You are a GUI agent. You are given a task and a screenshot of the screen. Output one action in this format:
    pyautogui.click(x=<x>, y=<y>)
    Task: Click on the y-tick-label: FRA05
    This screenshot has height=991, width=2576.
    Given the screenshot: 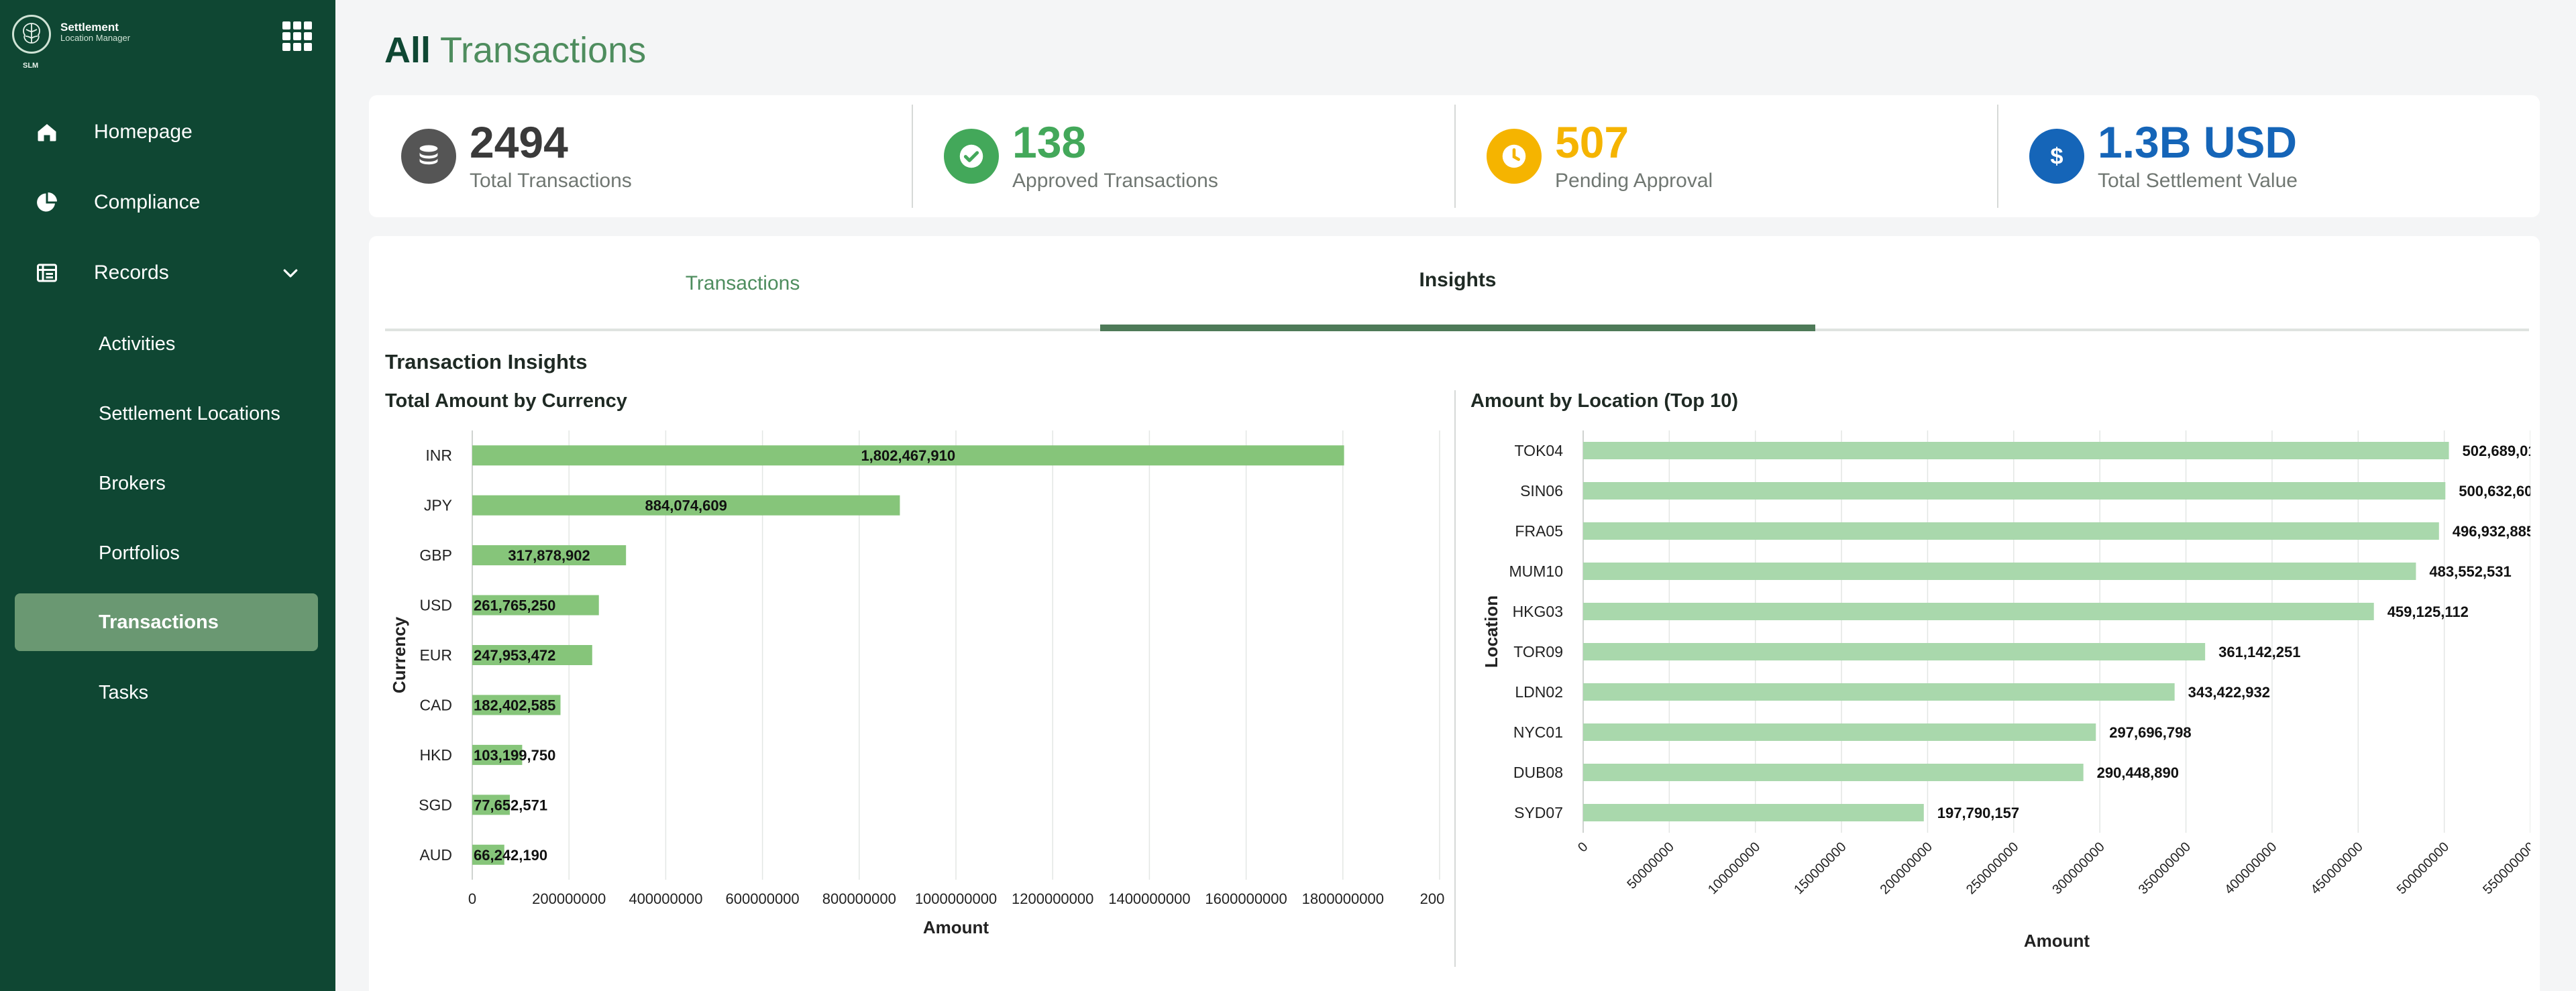 What is the action you would take?
    pyautogui.click(x=1539, y=531)
    